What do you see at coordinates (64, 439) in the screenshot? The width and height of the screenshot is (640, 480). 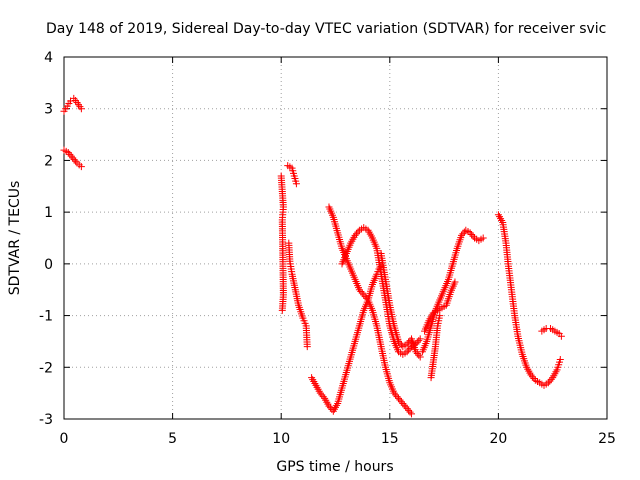 I see `x-tick-label: 0` at bounding box center [64, 439].